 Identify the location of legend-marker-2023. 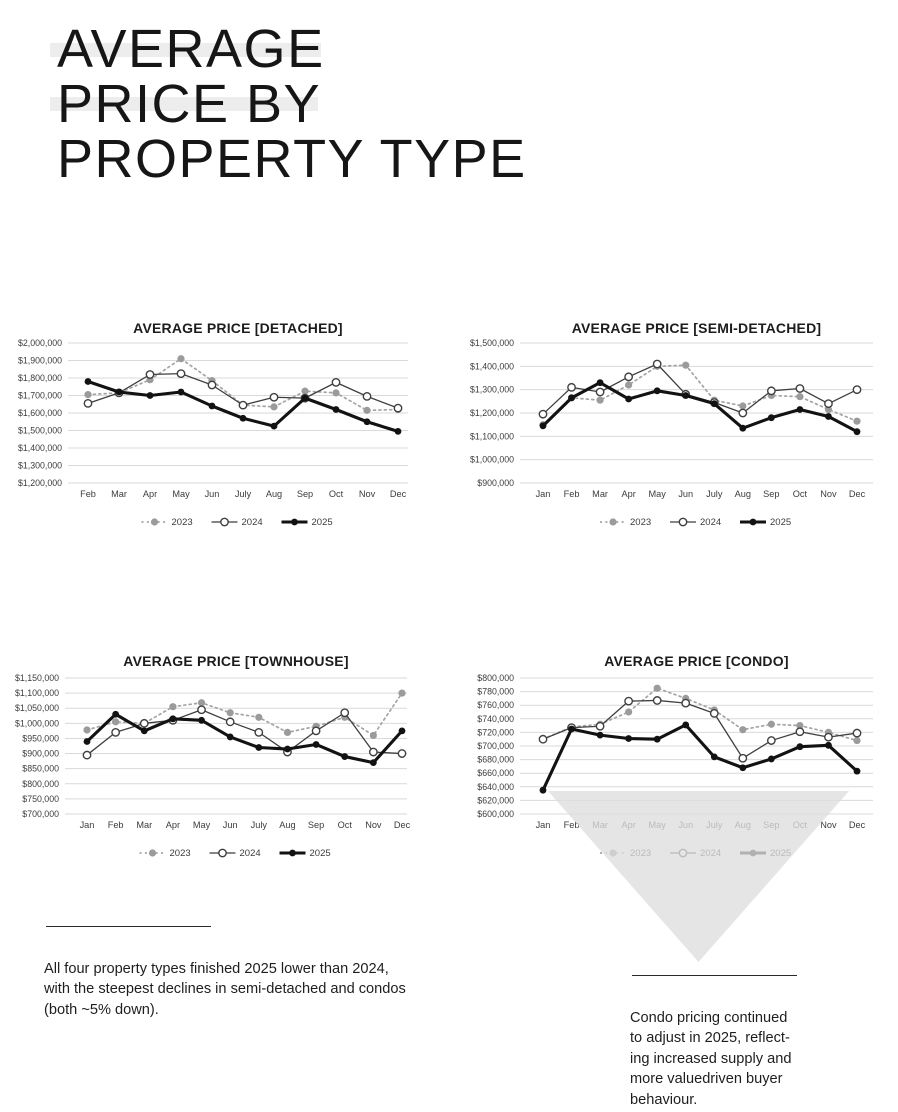
(613, 522).